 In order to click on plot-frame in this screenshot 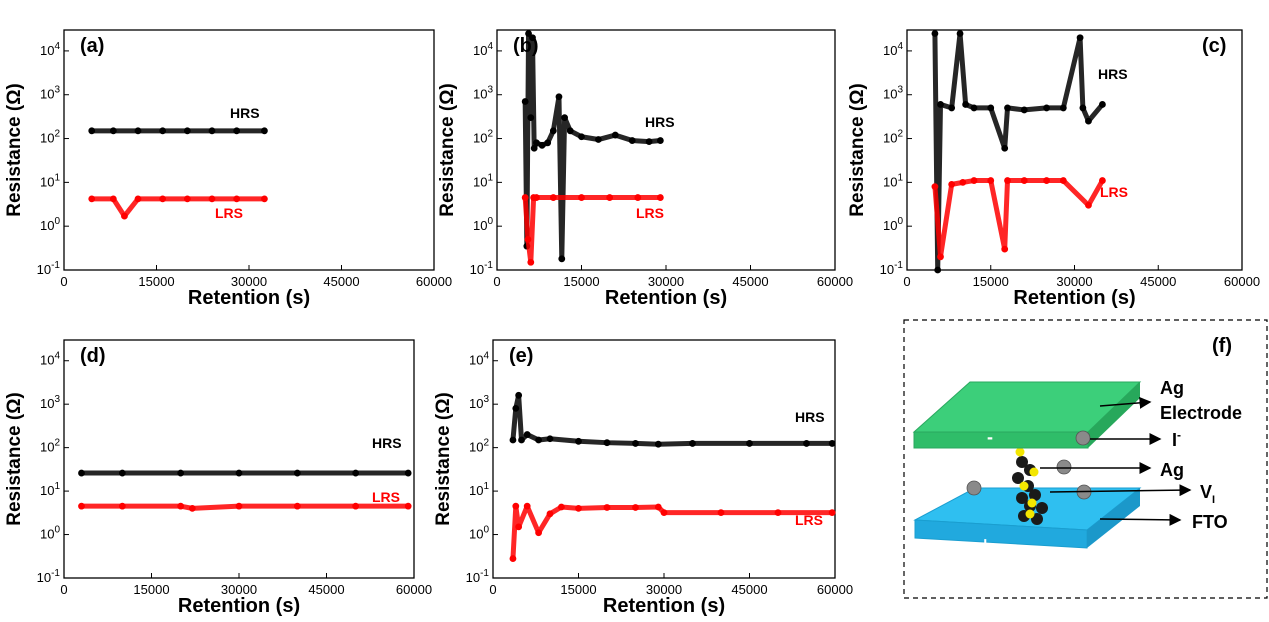, I will do `click(666, 150)`.